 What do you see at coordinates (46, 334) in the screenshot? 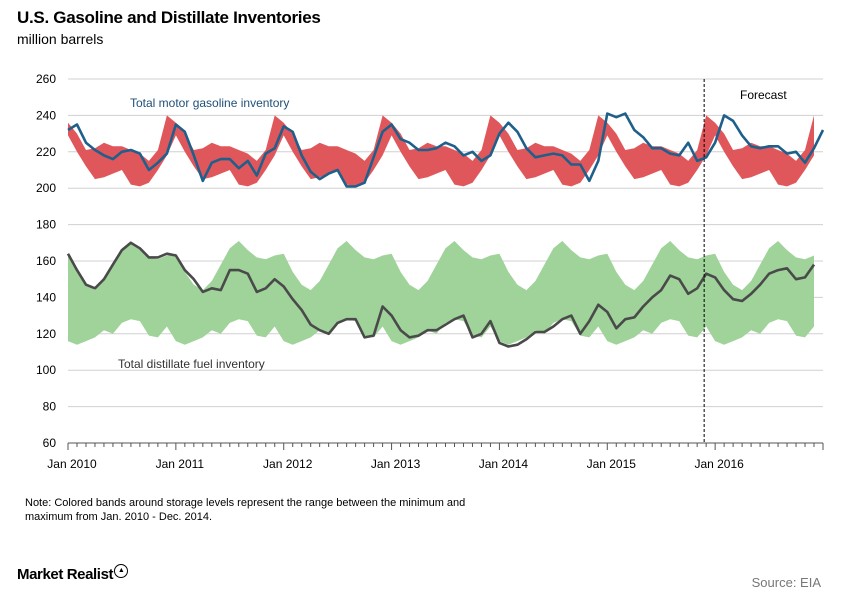
I see `y-tick-label: 120` at bounding box center [46, 334].